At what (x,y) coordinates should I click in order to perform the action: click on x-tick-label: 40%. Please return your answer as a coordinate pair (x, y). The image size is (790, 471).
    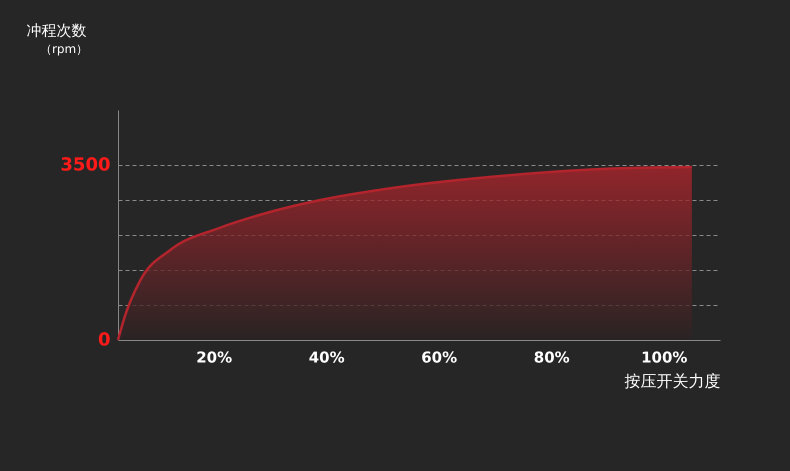
    Looking at the image, I should click on (326, 357).